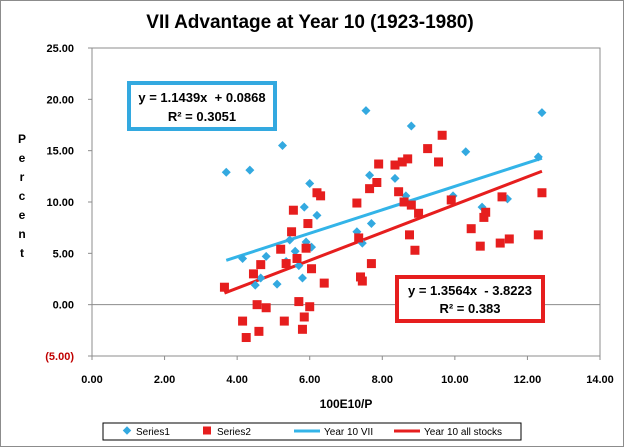 The height and width of the screenshot is (447, 624). I want to click on equation-box-vii-border, so click(202, 106).